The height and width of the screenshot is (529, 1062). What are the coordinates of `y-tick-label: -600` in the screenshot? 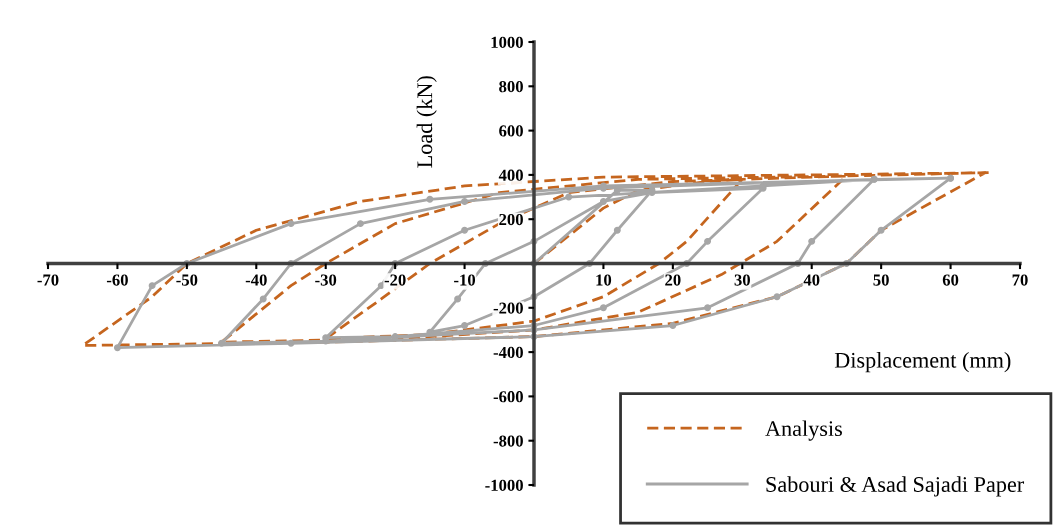 It's located at (508, 397).